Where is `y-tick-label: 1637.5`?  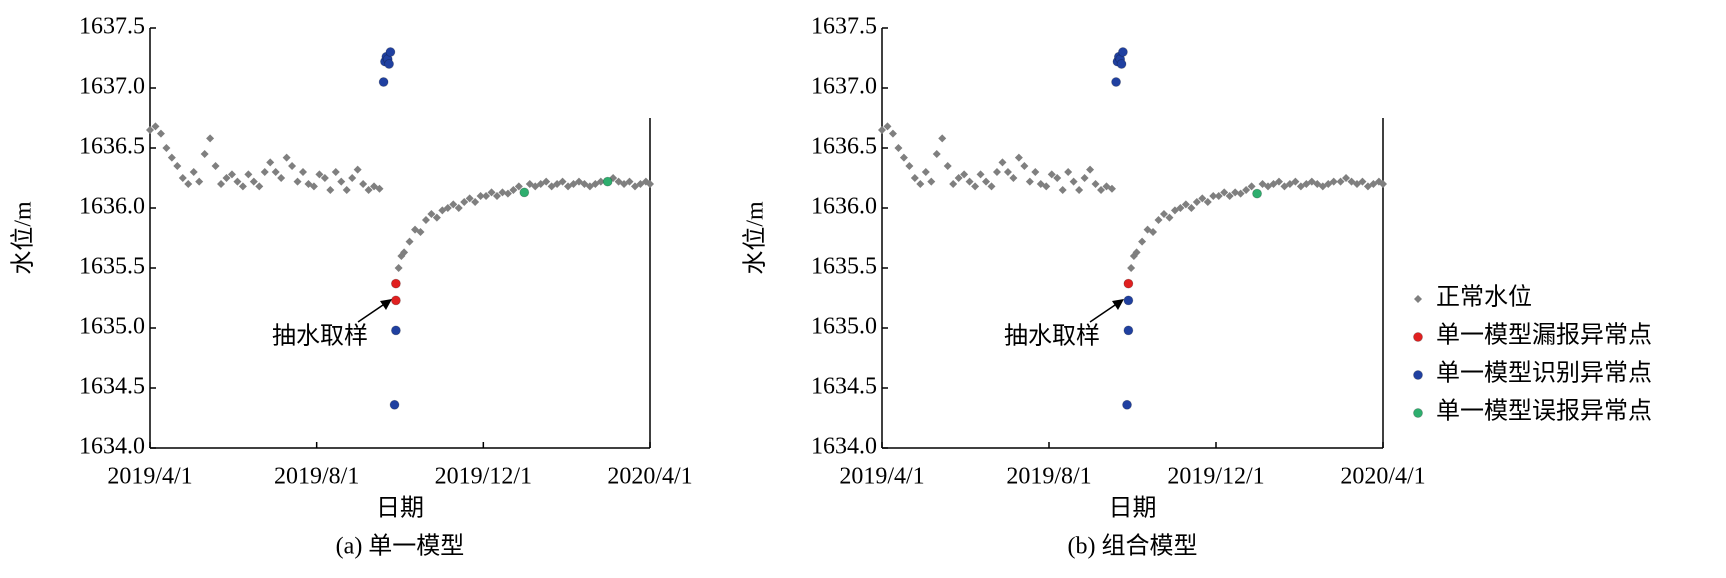
y-tick-label: 1637.5 is located at coordinates (112, 27).